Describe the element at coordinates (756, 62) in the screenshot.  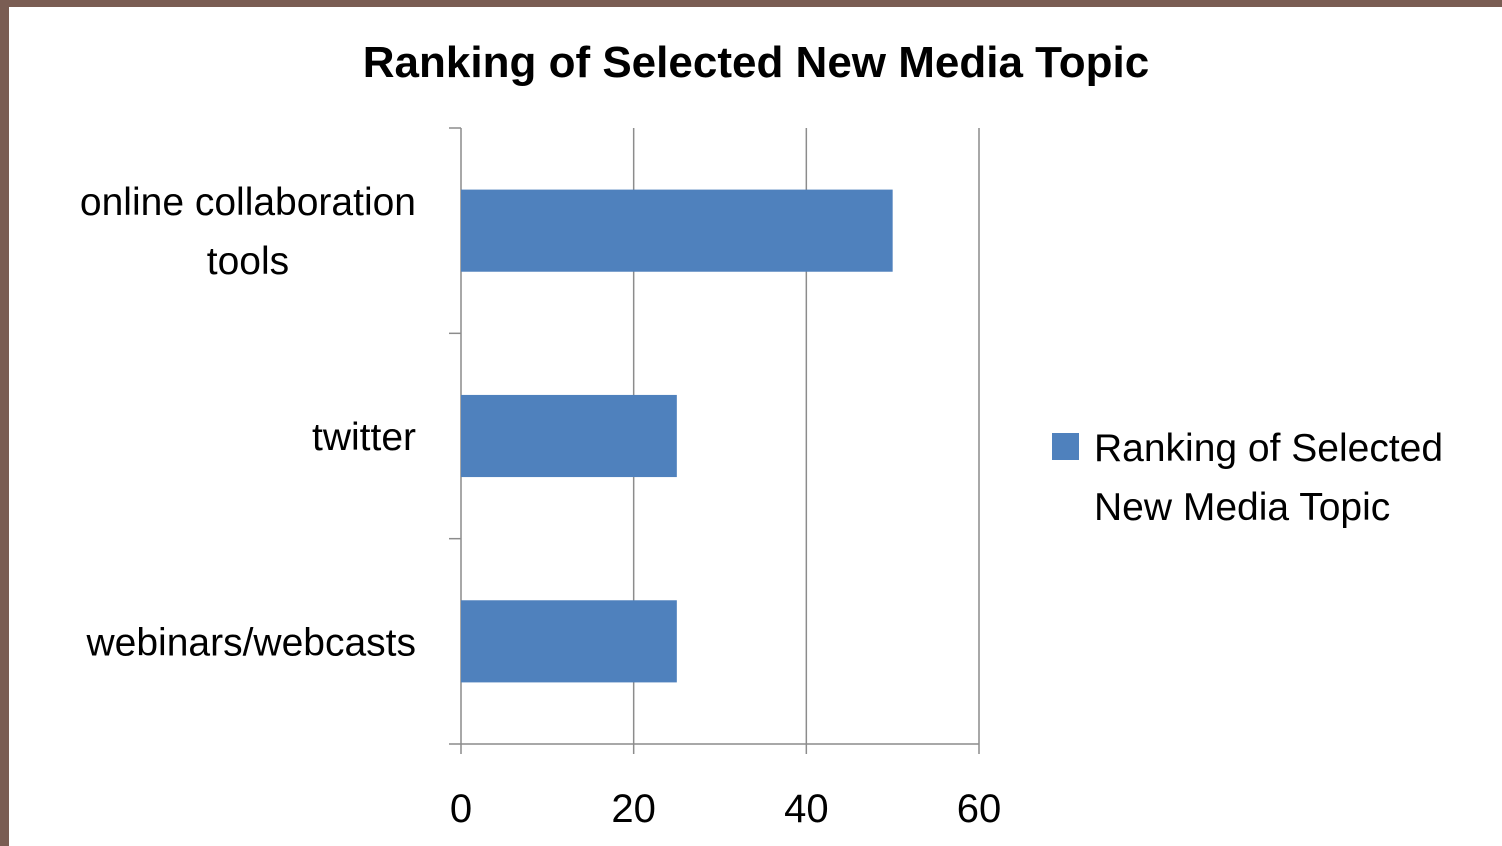
I see `chart-title: Ranking of Selected New Media Topic` at that location.